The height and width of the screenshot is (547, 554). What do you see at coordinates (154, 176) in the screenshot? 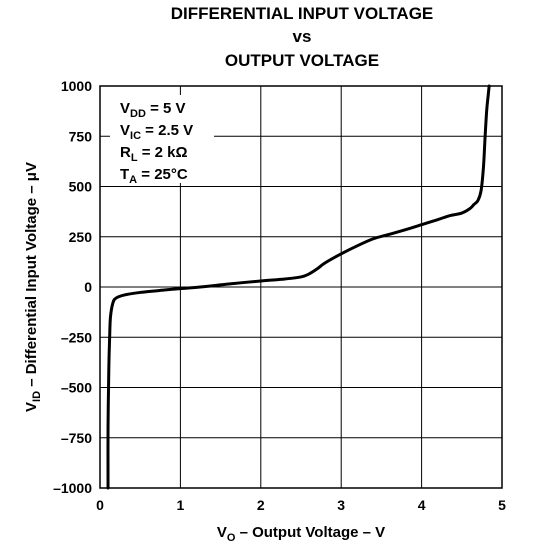
I see `annotation-ta: TA = 25°C` at bounding box center [154, 176].